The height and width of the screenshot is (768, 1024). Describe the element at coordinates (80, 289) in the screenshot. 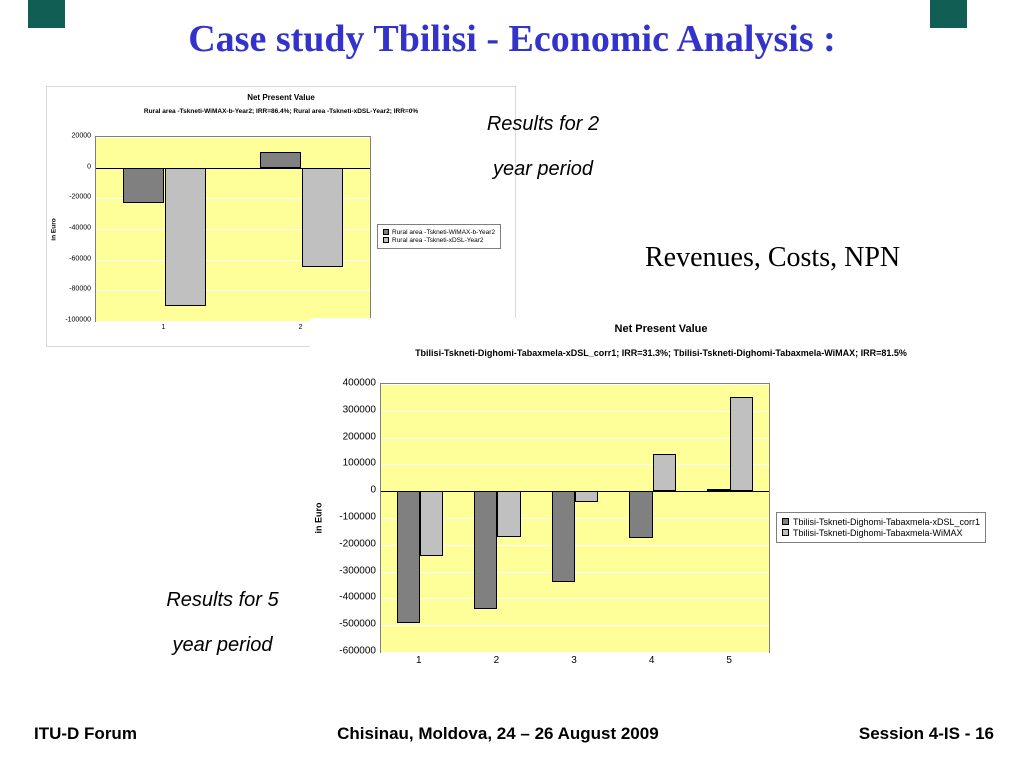

I see `y-tick-label: -80000` at that location.